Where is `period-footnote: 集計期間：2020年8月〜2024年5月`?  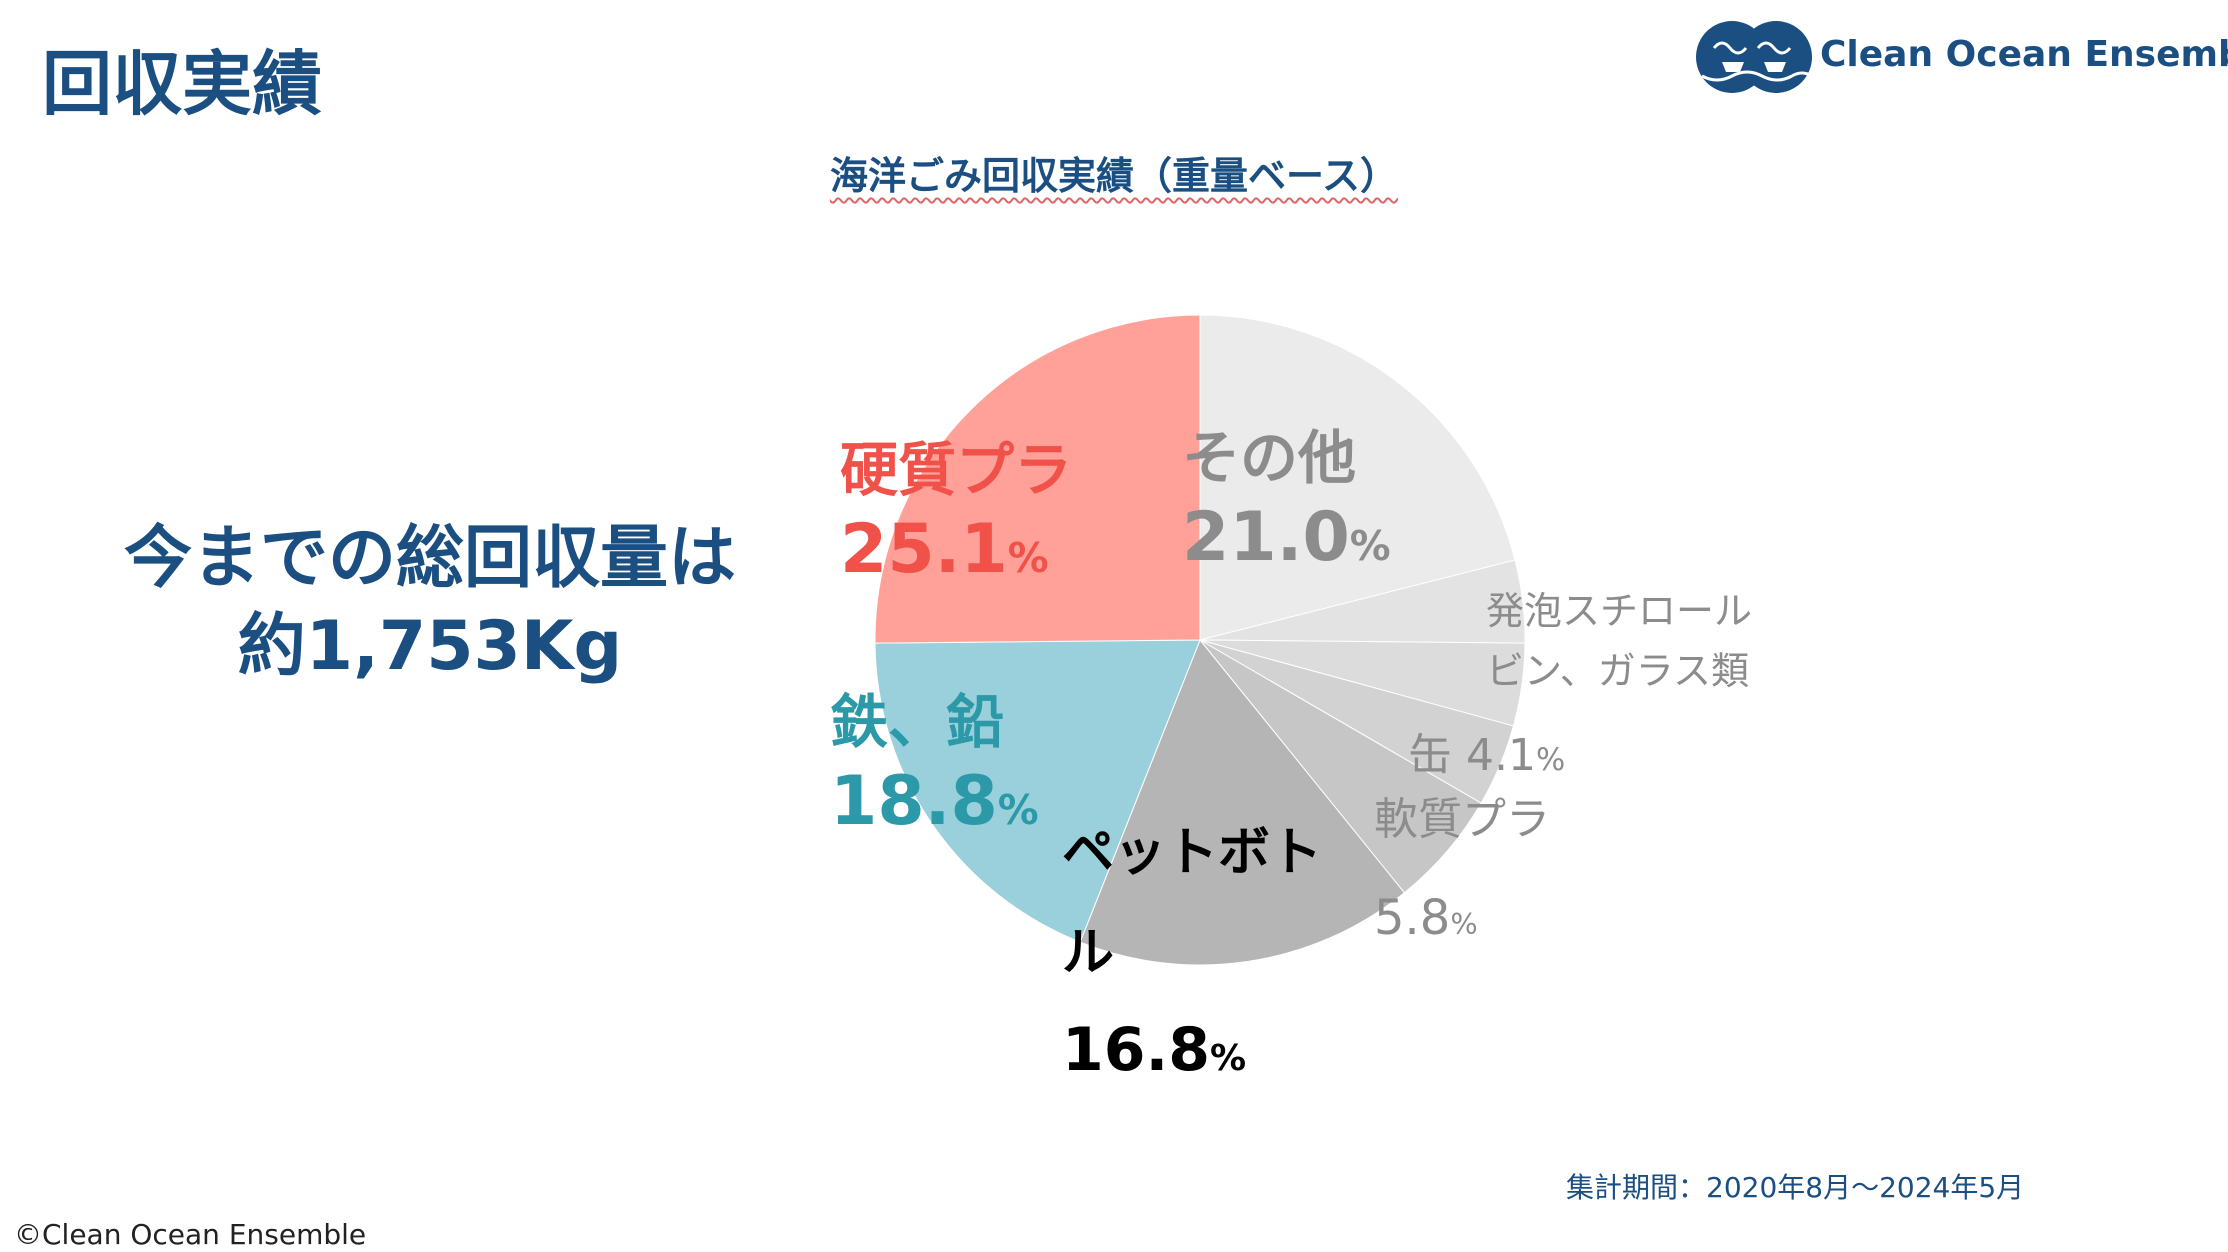 period-footnote: 集計期間：2020年8月〜2024年5月 is located at coordinates (1795, 1187).